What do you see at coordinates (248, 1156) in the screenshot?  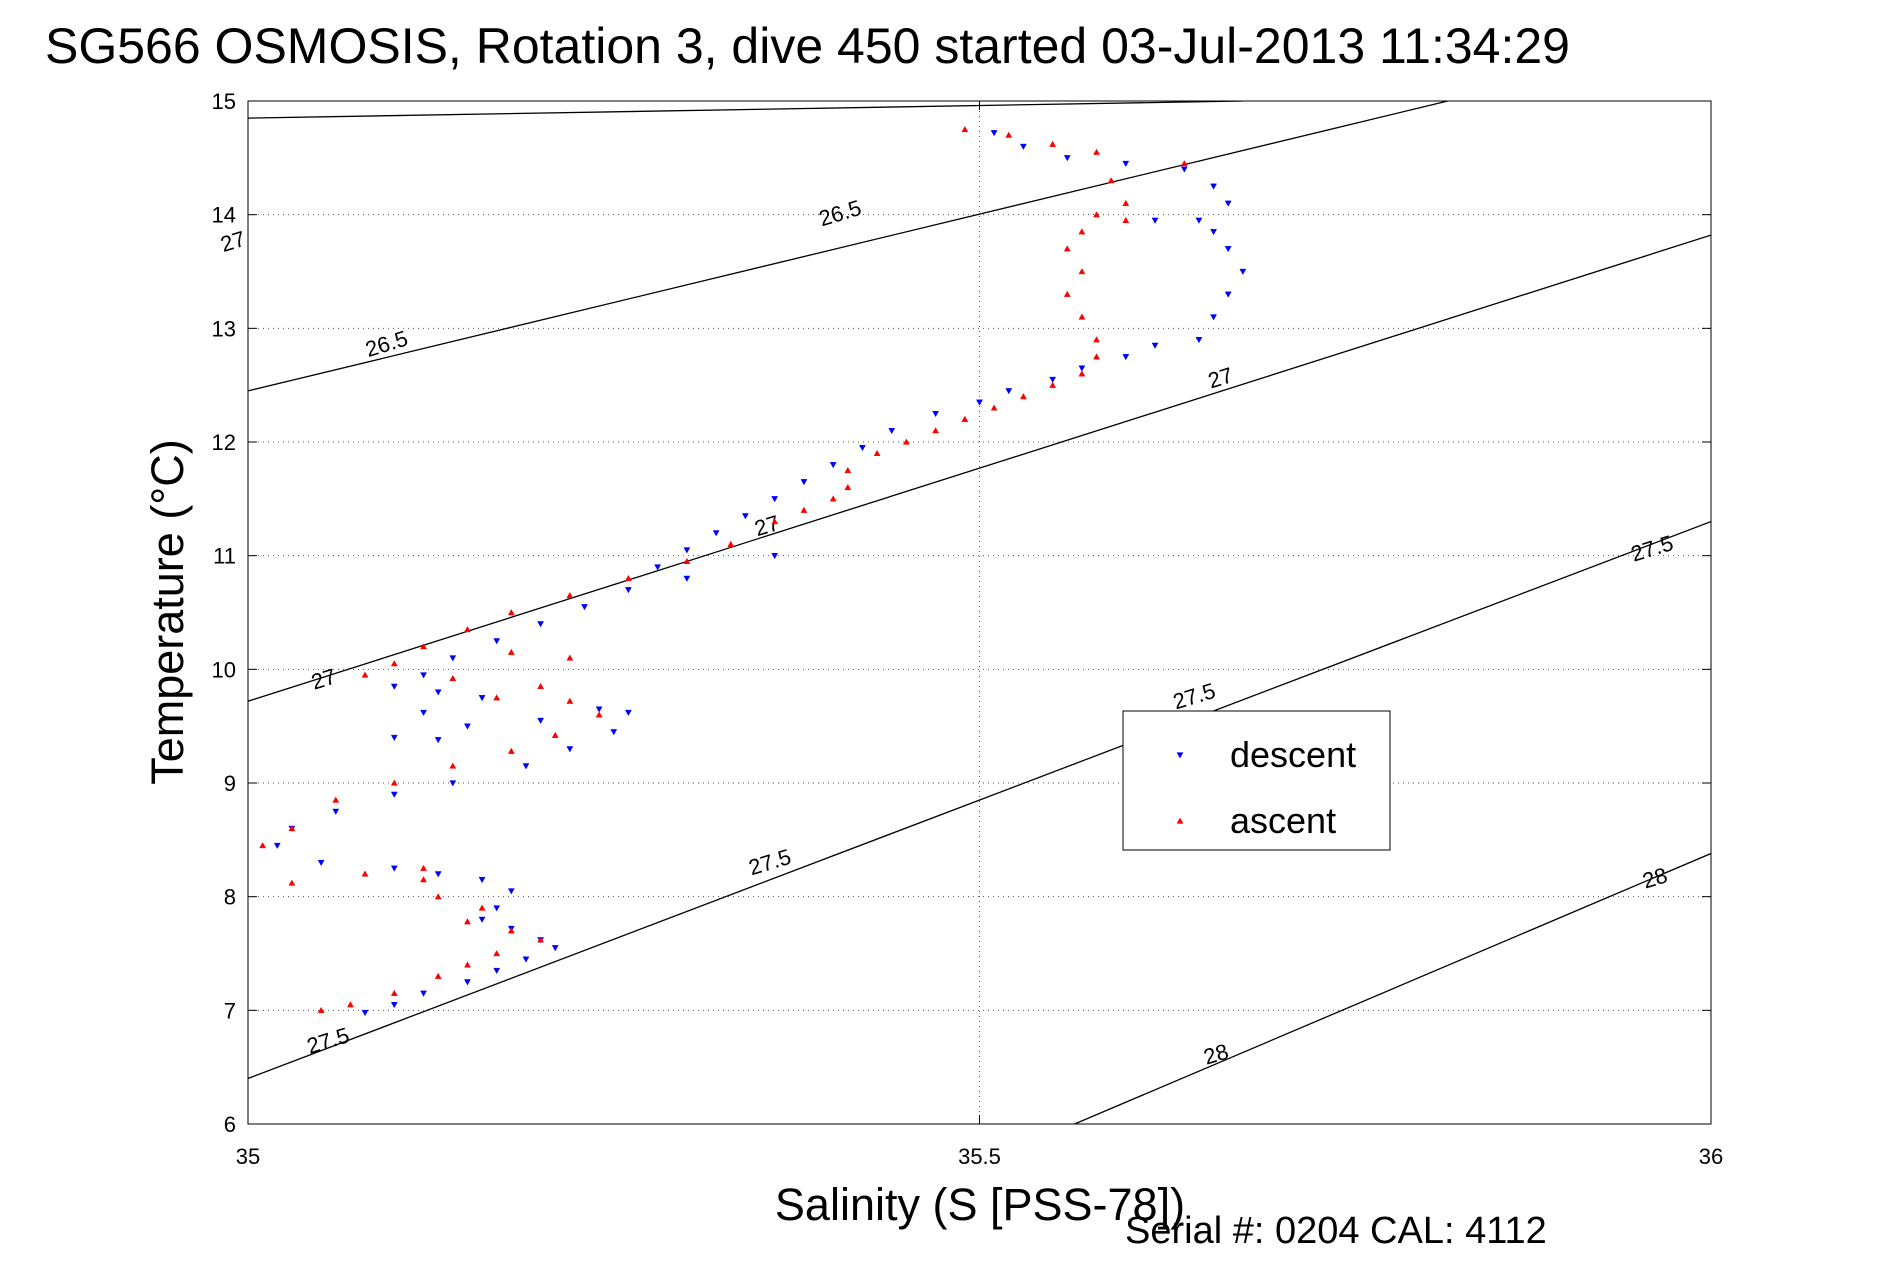 I see `x-tick-label: 35` at bounding box center [248, 1156].